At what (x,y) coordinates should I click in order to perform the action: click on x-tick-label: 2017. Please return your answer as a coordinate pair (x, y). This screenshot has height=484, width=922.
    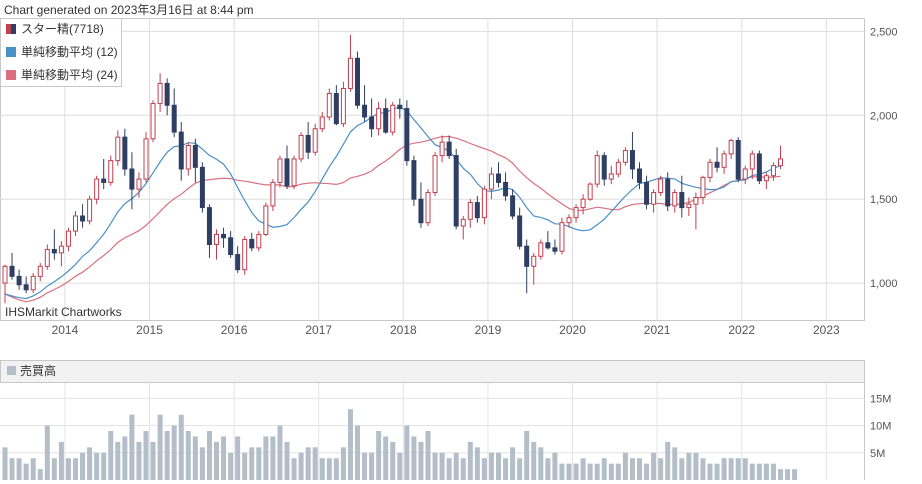
    Looking at the image, I should click on (318, 330).